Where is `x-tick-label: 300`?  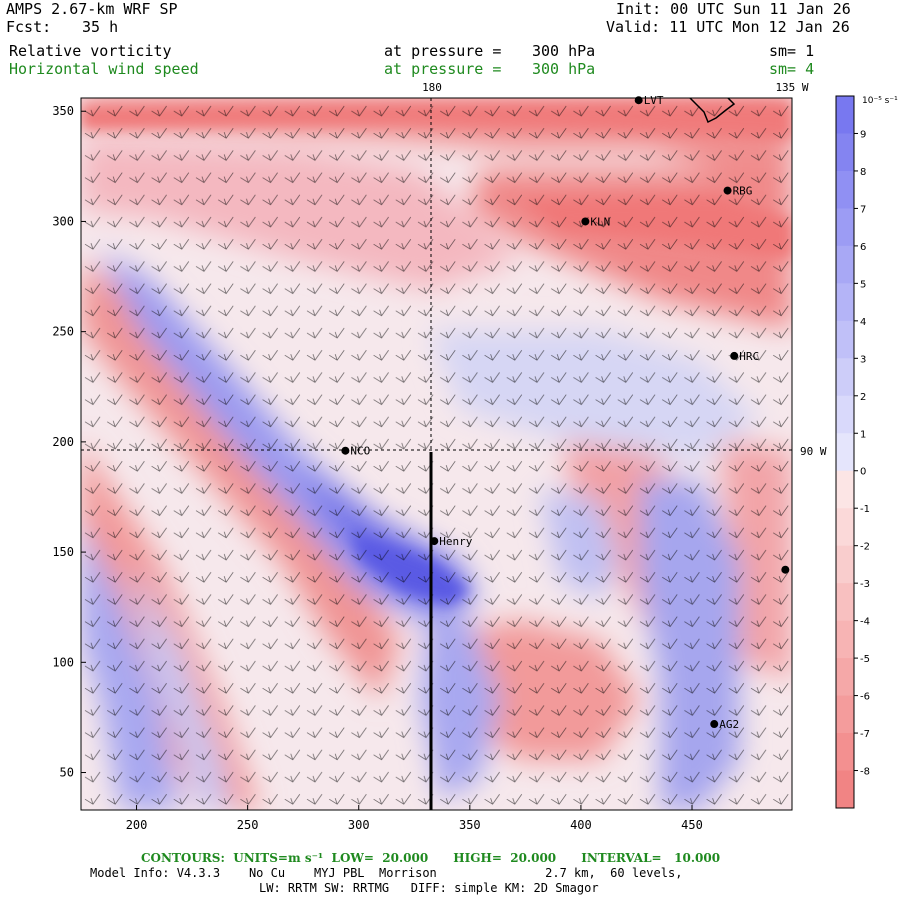 x-tick-label: 300 is located at coordinates (359, 825).